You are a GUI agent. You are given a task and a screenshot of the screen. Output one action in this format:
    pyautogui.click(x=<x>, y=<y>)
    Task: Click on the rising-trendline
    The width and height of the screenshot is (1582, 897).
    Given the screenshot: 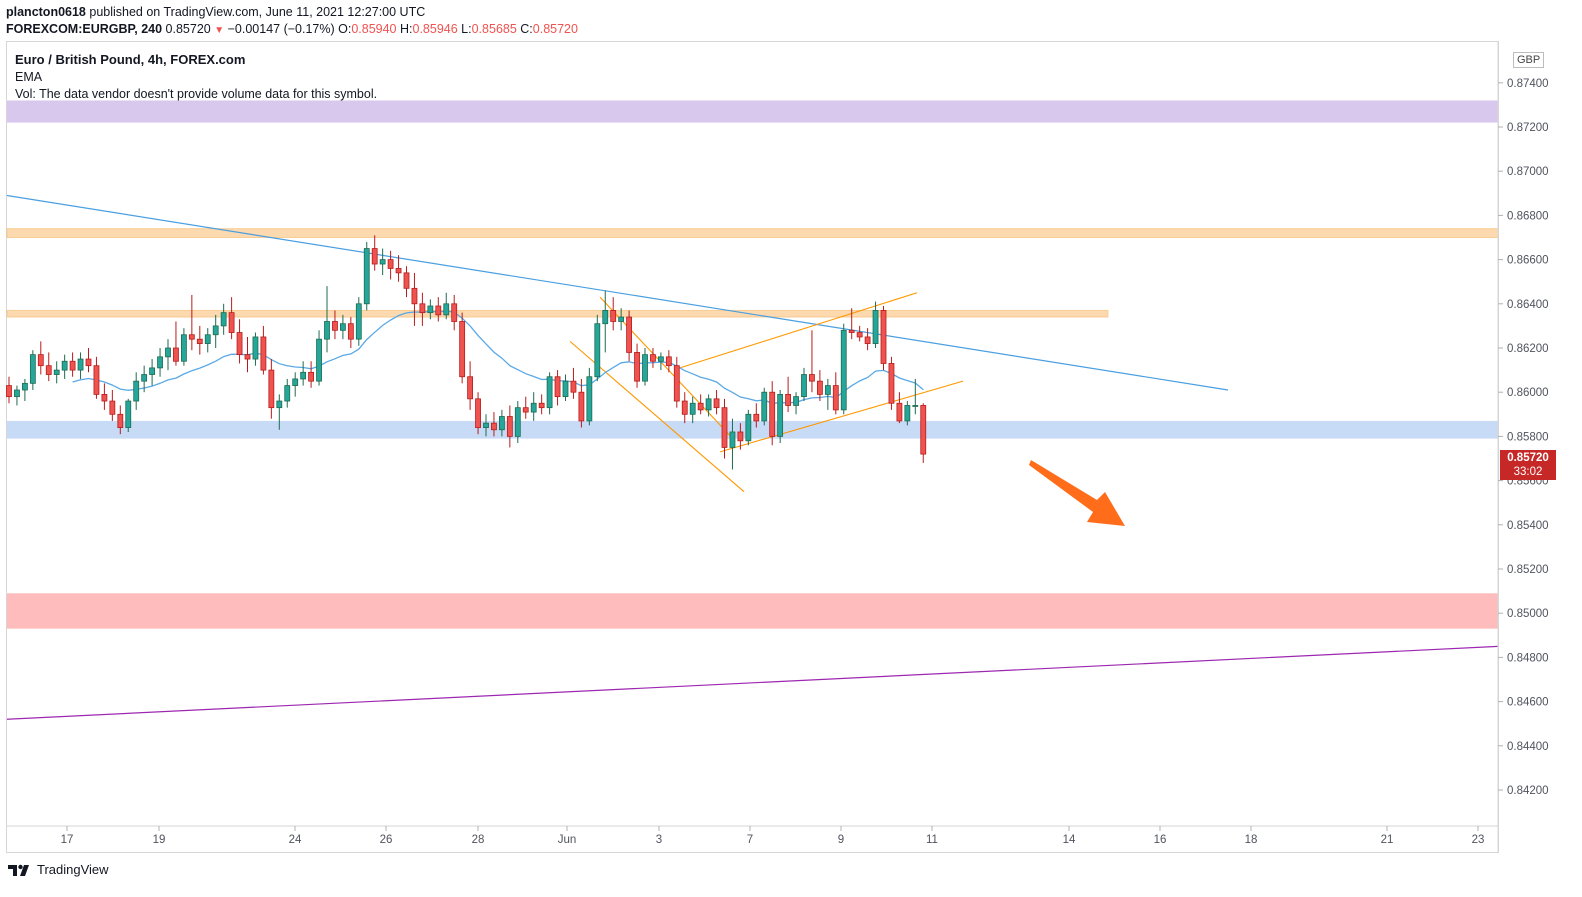 What is the action you would take?
    pyautogui.click(x=752, y=682)
    